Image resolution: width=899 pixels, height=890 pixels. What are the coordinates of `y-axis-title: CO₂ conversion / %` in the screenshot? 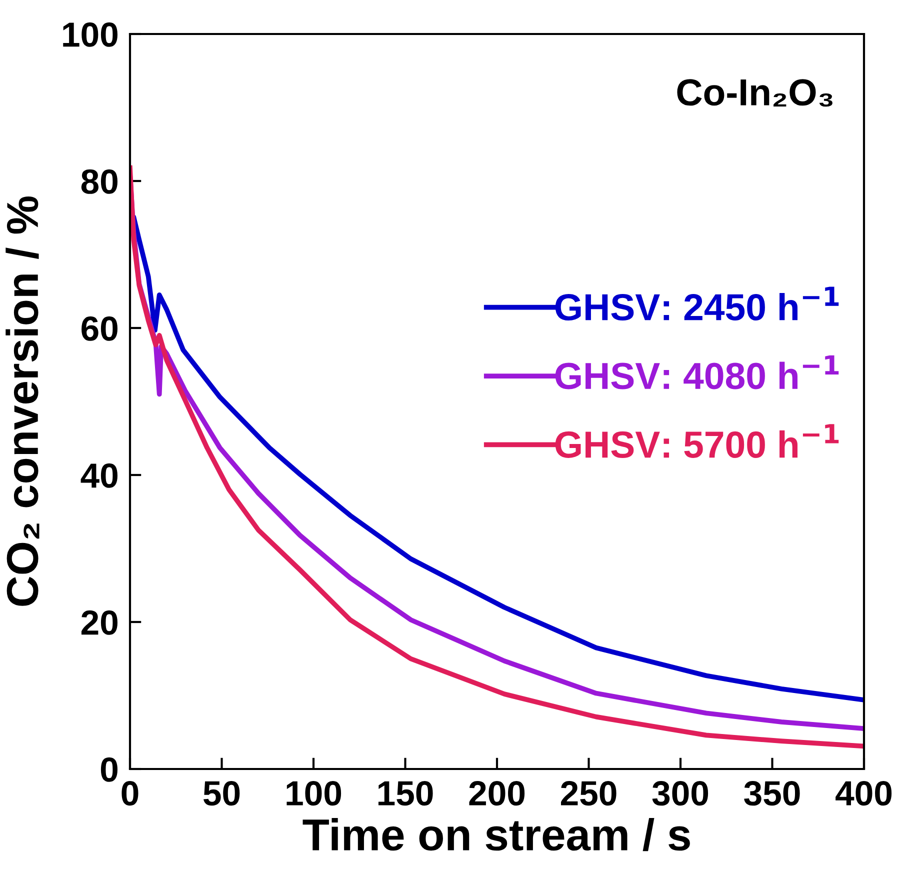 It's located at (23, 401).